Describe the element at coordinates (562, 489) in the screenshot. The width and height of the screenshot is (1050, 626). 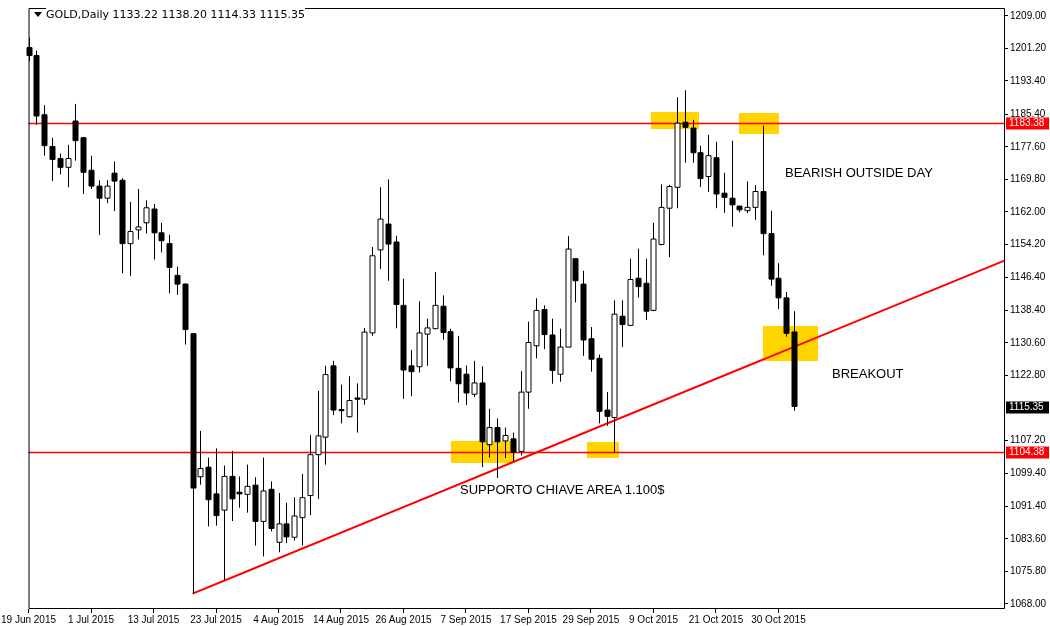
I see `annotation: SUPPORTO CHIAVE AREA 1.100$` at that location.